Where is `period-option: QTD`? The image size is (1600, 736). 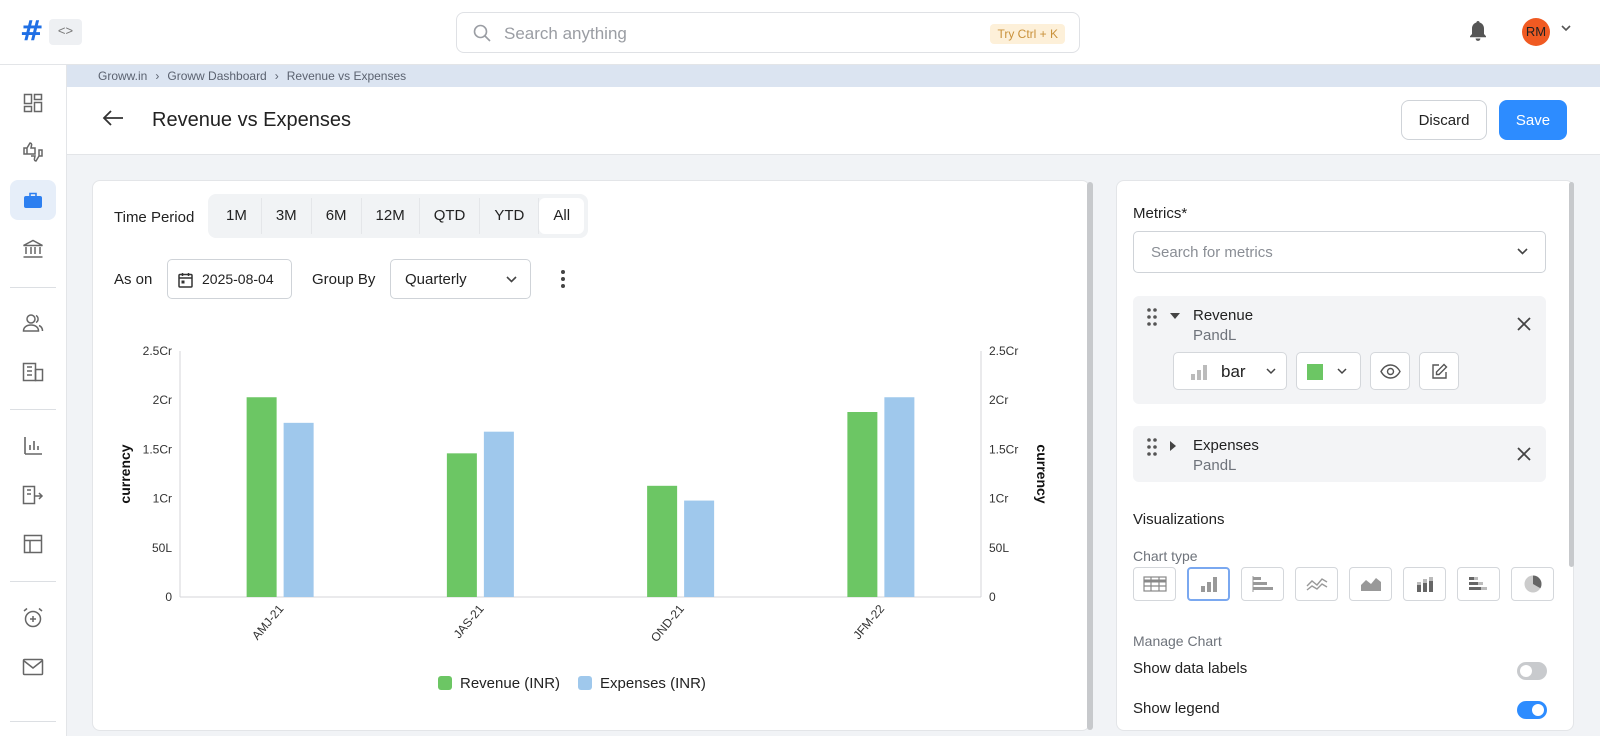
period-option: QTD is located at coordinates (450, 216).